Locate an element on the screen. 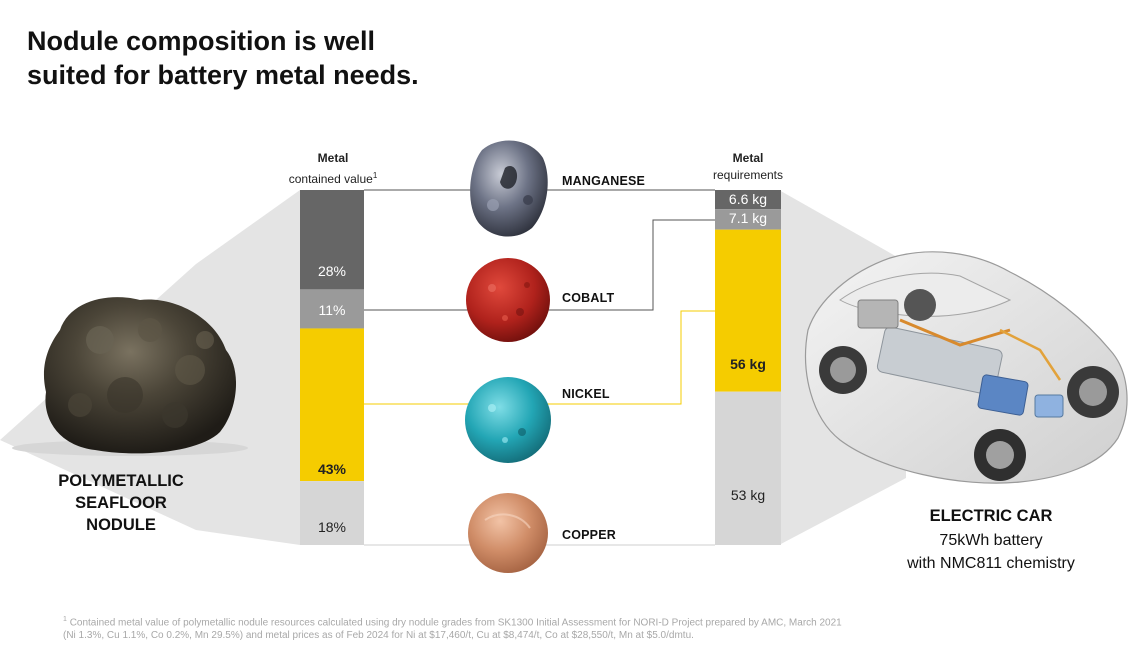  value-label-nickel: 43% is located at coordinates (332, 469).